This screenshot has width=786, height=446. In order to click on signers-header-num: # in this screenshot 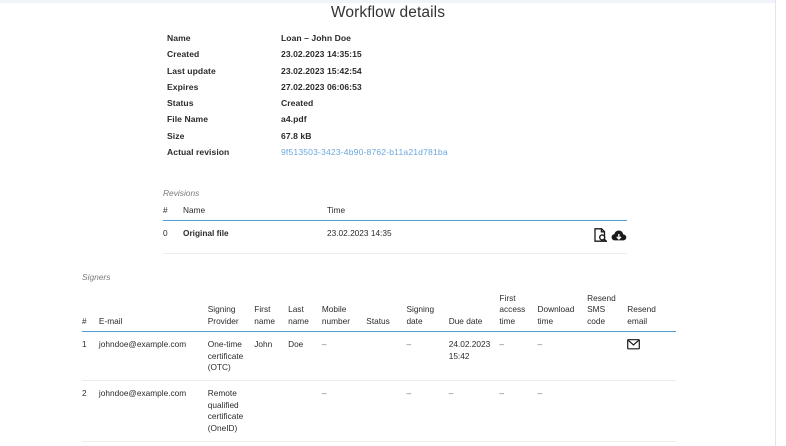, I will do `click(90, 313)`.